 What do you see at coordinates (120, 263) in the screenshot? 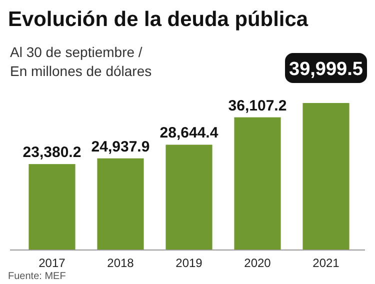
I see `x-tick-label: 2018` at bounding box center [120, 263].